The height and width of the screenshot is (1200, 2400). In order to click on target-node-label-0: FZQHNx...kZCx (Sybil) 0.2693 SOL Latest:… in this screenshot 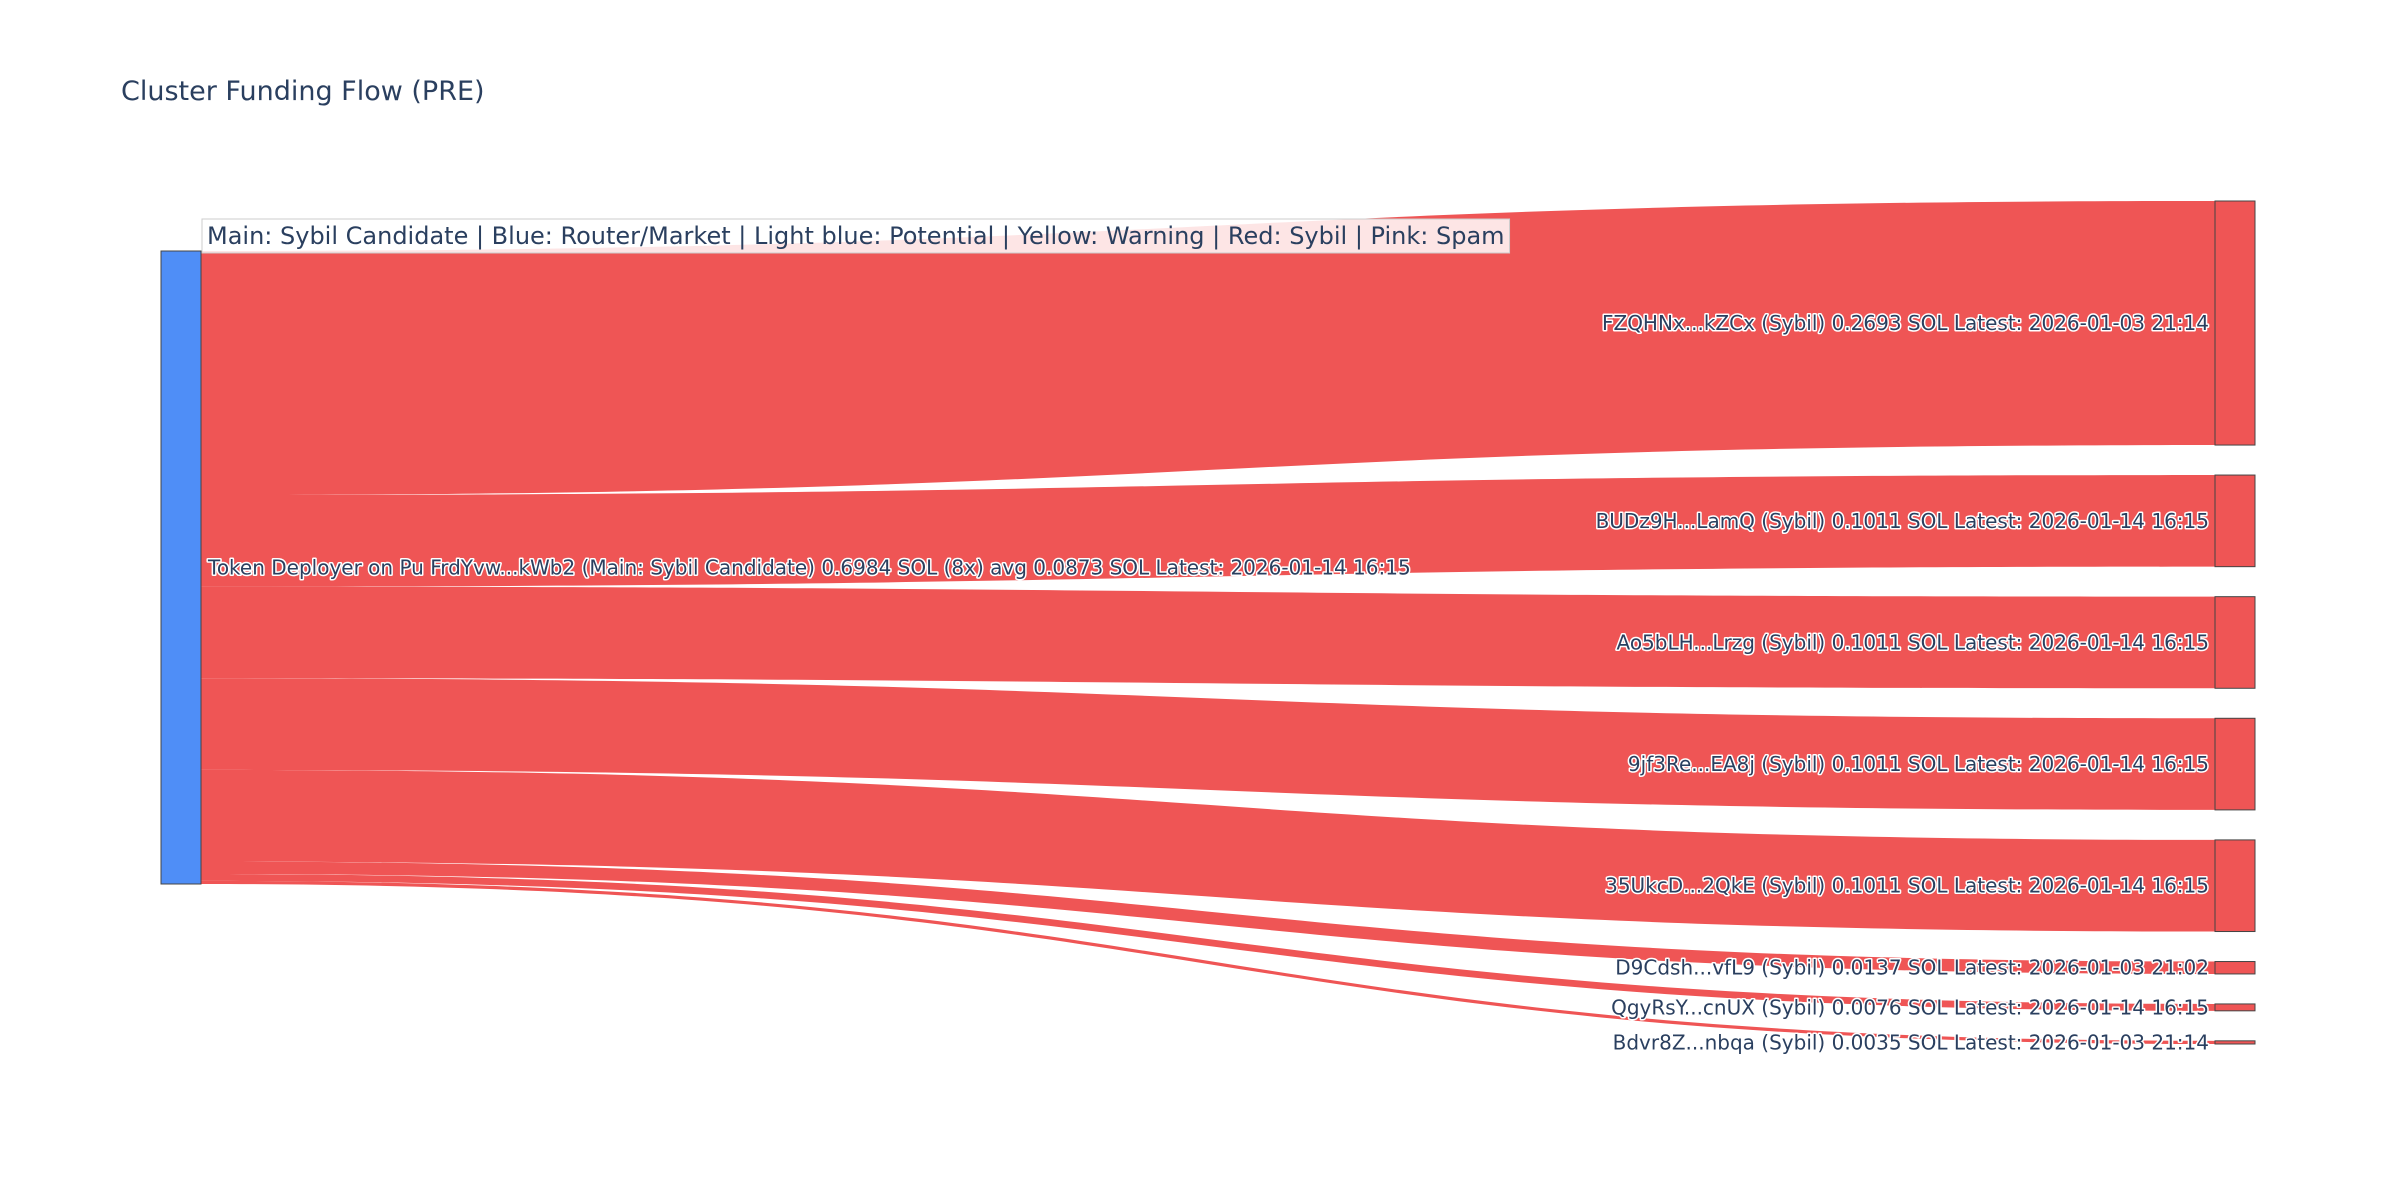, I will do `click(1905, 323)`.